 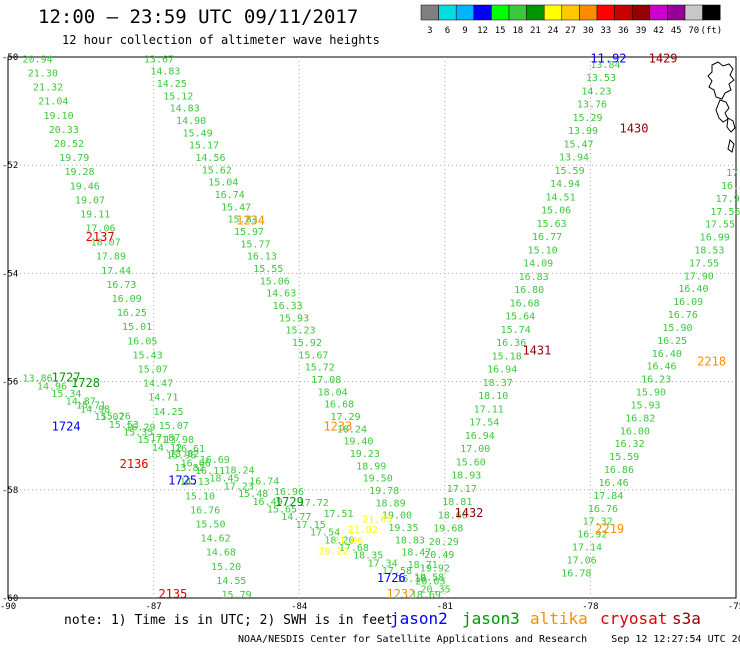 I want to click on wave-height-value: 17.55, so click(x=704, y=263).